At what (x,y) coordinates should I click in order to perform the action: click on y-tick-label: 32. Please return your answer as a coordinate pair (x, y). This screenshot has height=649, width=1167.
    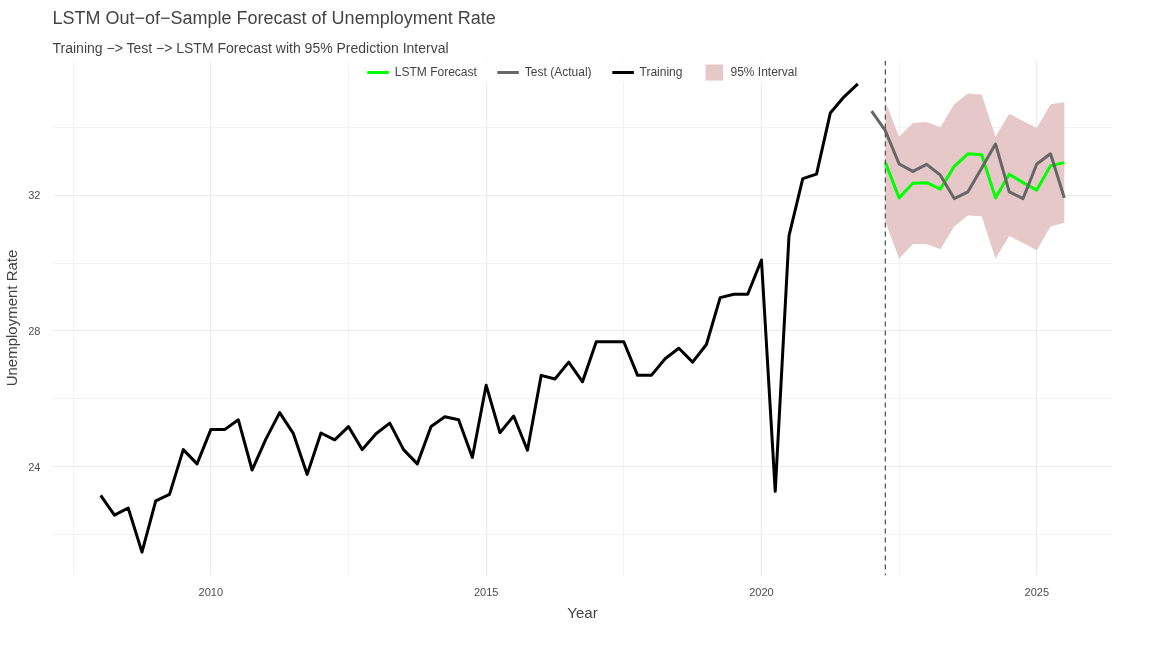
    Looking at the image, I should click on (34, 195).